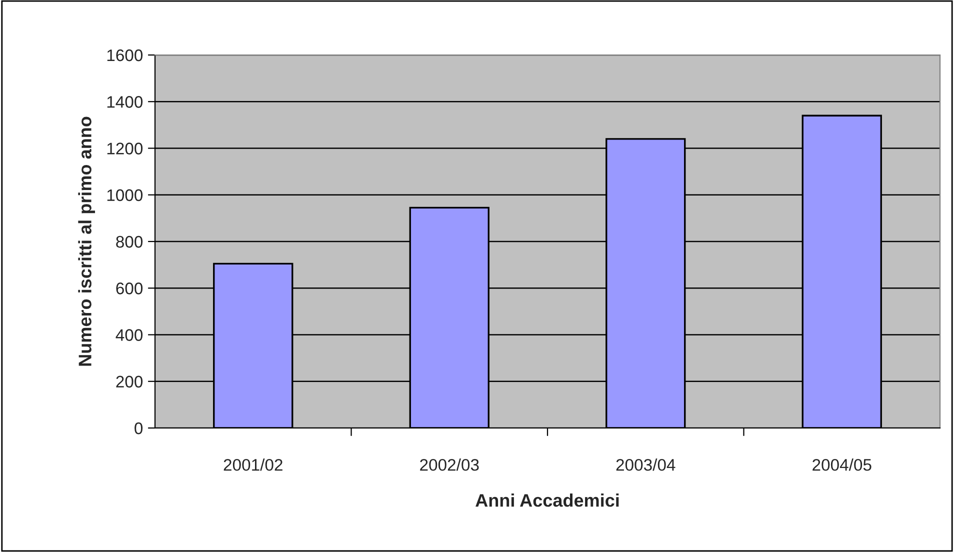 This screenshot has width=954, height=552. What do you see at coordinates (449, 464) in the screenshot?
I see `x-tick-label: 2002/03` at bounding box center [449, 464].